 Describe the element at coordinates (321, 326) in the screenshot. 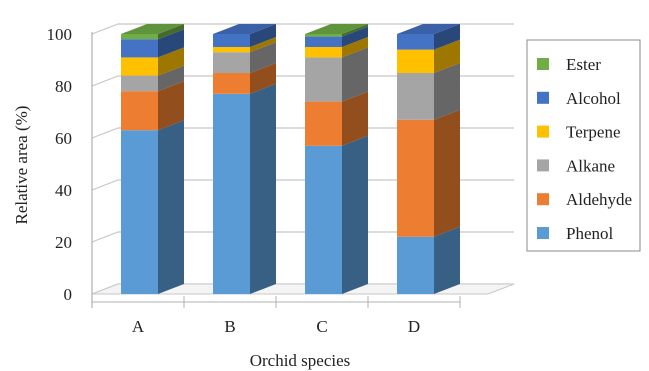

I see `x-tick-label: C` at that location.